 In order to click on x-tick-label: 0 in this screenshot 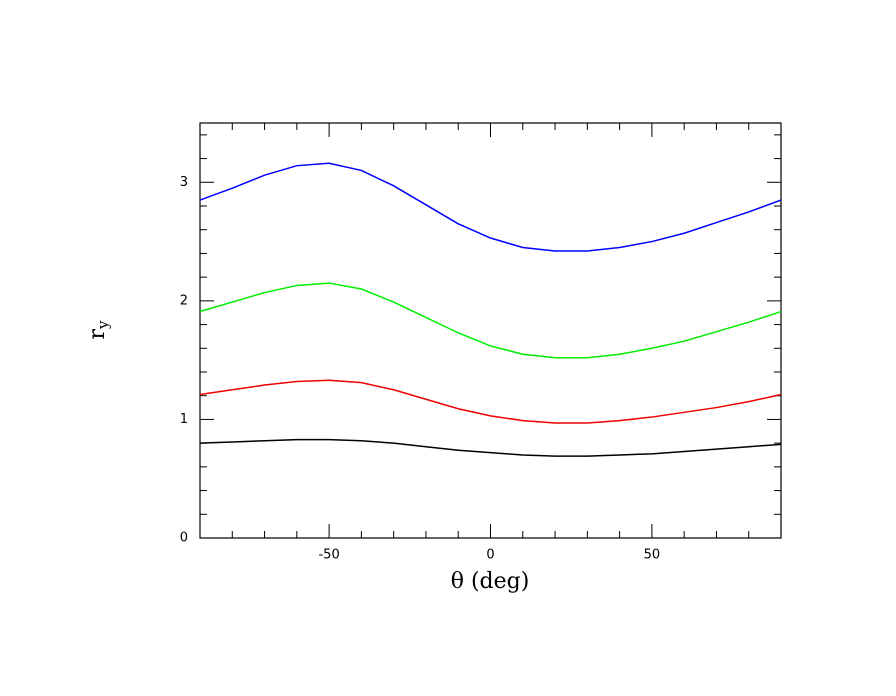, I will do `click(490, 555)`.